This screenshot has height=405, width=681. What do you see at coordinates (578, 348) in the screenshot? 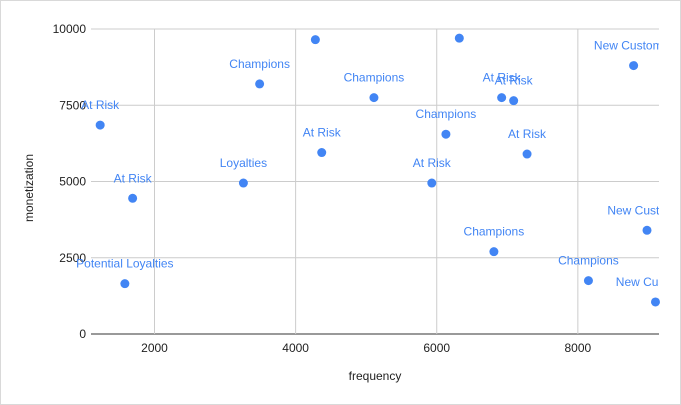
I see `x-tick-label: 8000` at bounding box center [578, 348].